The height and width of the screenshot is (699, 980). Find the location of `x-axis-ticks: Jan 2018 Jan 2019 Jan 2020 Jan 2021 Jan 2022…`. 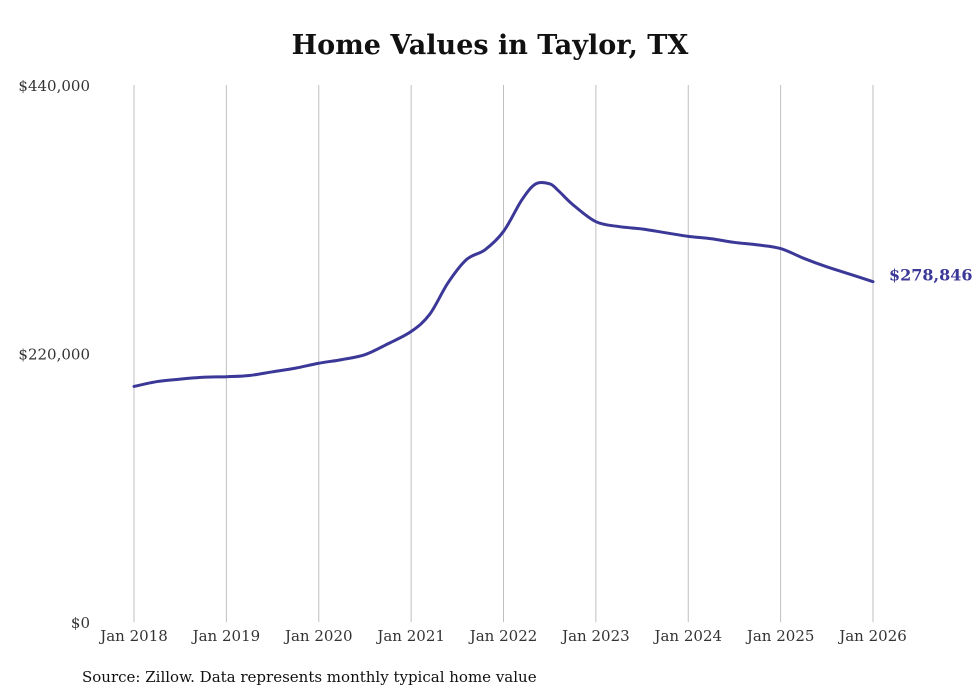

x-axis-ticks: Jan 2018 Jan 2019 Jan 2020 Jan 2021 Jan 2022… is located at coordinates (502, 636).